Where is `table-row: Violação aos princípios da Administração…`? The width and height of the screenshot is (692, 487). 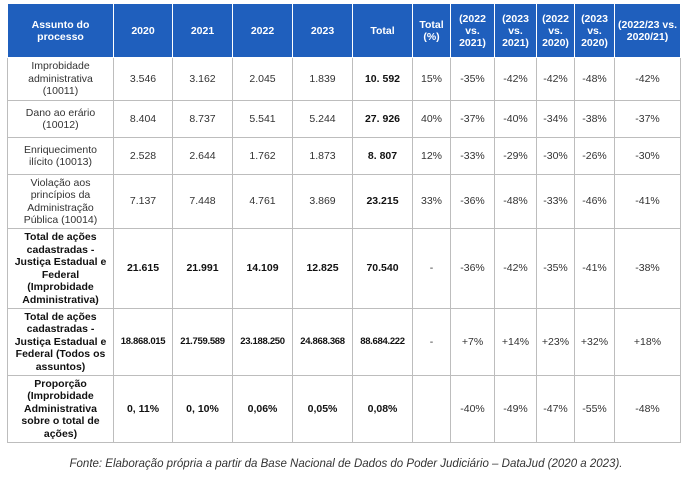 table-row: Violação aos princípios da Administração… is located at coordinates (344, 201).